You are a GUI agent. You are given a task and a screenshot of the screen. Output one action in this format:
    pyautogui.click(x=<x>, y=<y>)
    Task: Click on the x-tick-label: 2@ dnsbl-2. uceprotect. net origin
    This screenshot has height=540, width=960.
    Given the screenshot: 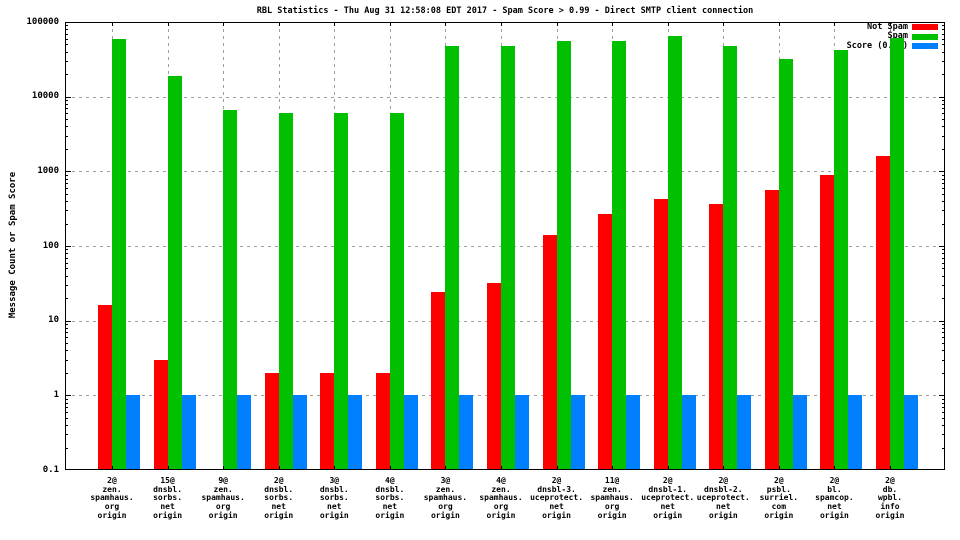 What is the action you would take?
    pyautogui.click(x=723, y=498)
    